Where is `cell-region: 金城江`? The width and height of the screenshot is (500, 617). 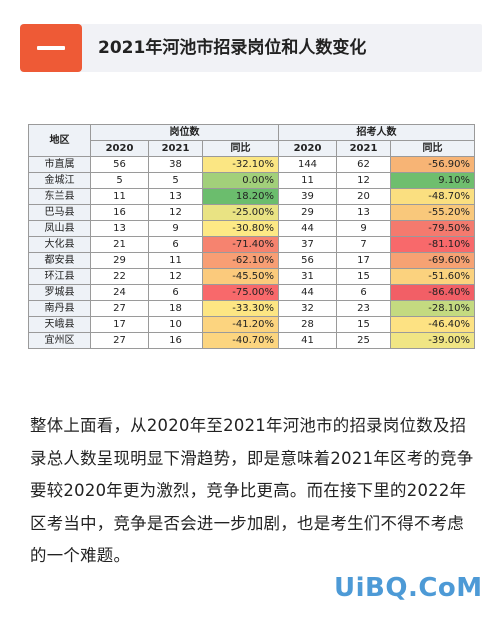
cell-region: 金城江 is located at coordinates (59, 180).